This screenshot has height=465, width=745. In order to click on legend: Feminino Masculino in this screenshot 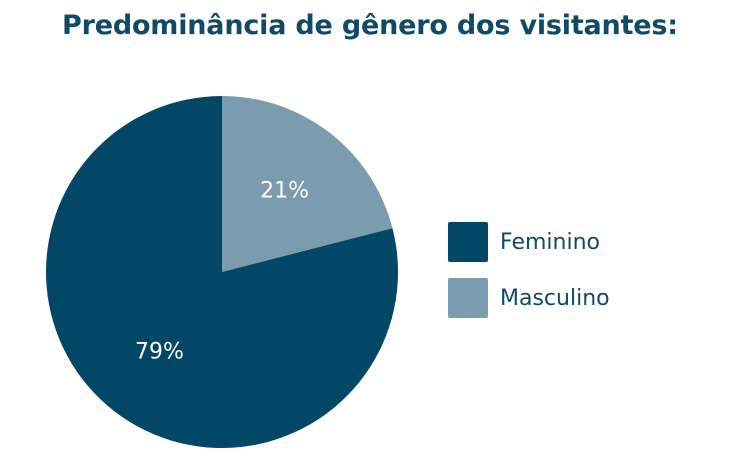, I will do `click(529, 278)`.